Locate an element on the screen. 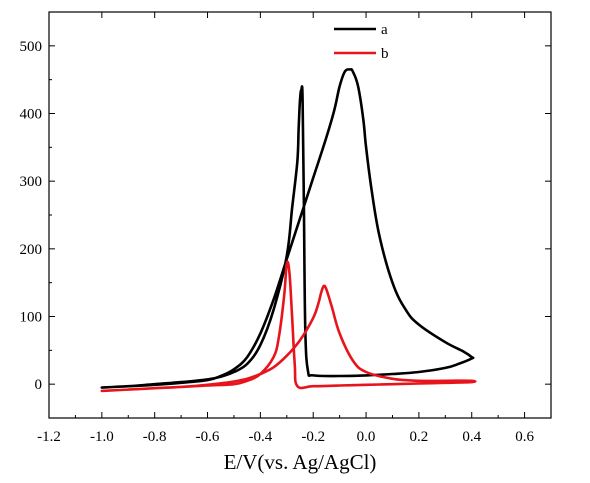 Image resolution: width=590 pixels, height=483 pixels. x-tick-label: 0.4 is located at coordinates (471, 437).